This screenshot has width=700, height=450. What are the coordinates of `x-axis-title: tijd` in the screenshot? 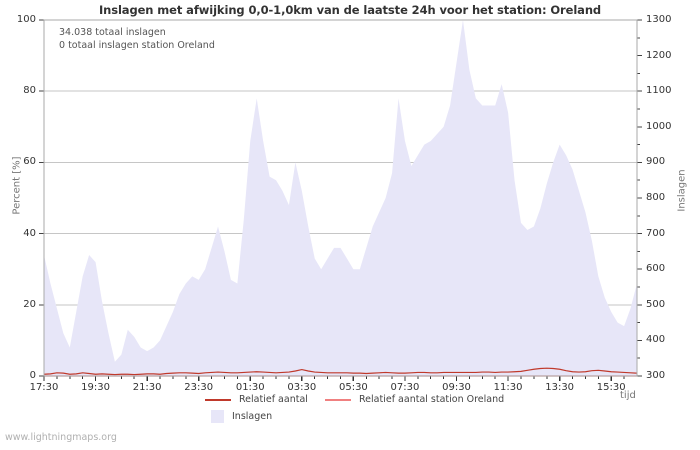 It's located at (628, 395).